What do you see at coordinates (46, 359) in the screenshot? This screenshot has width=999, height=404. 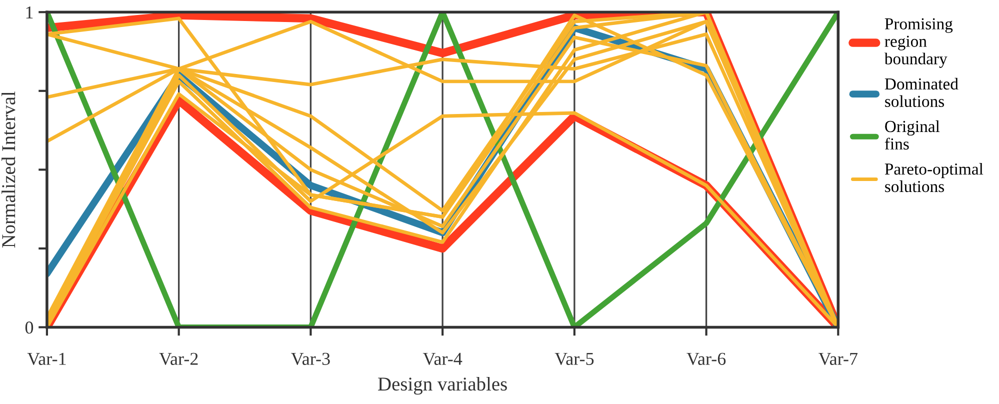 I see `x-tick-label: Var-1` at bounding box center [46, 359].